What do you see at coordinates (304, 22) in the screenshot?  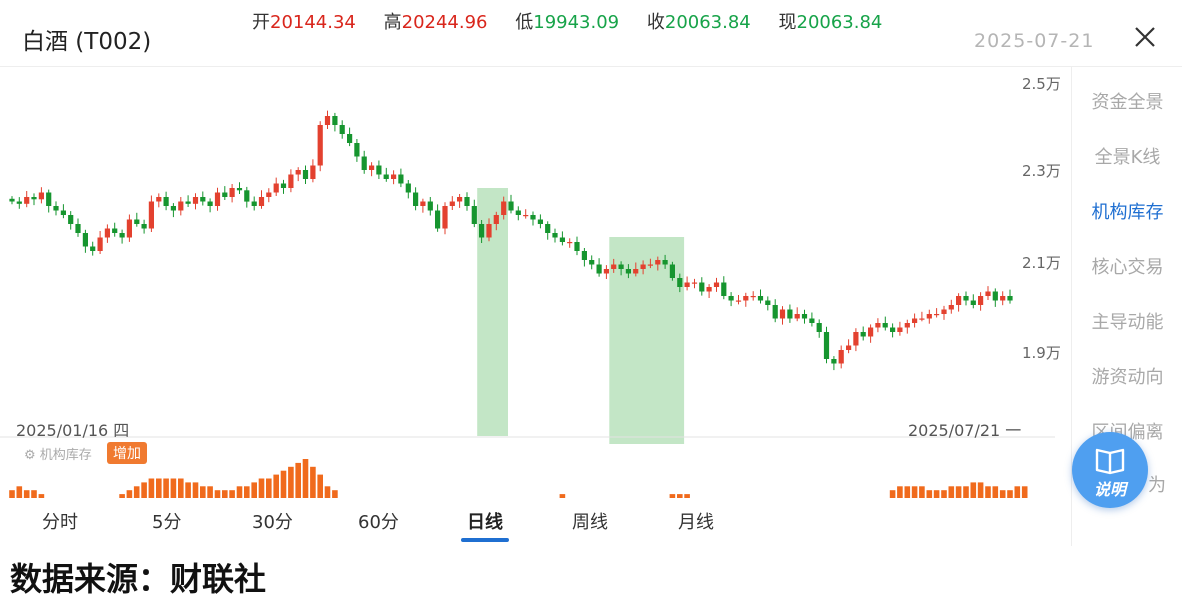 I see `ohlc-open: 开20144.34` at bounding box center [304, 22].